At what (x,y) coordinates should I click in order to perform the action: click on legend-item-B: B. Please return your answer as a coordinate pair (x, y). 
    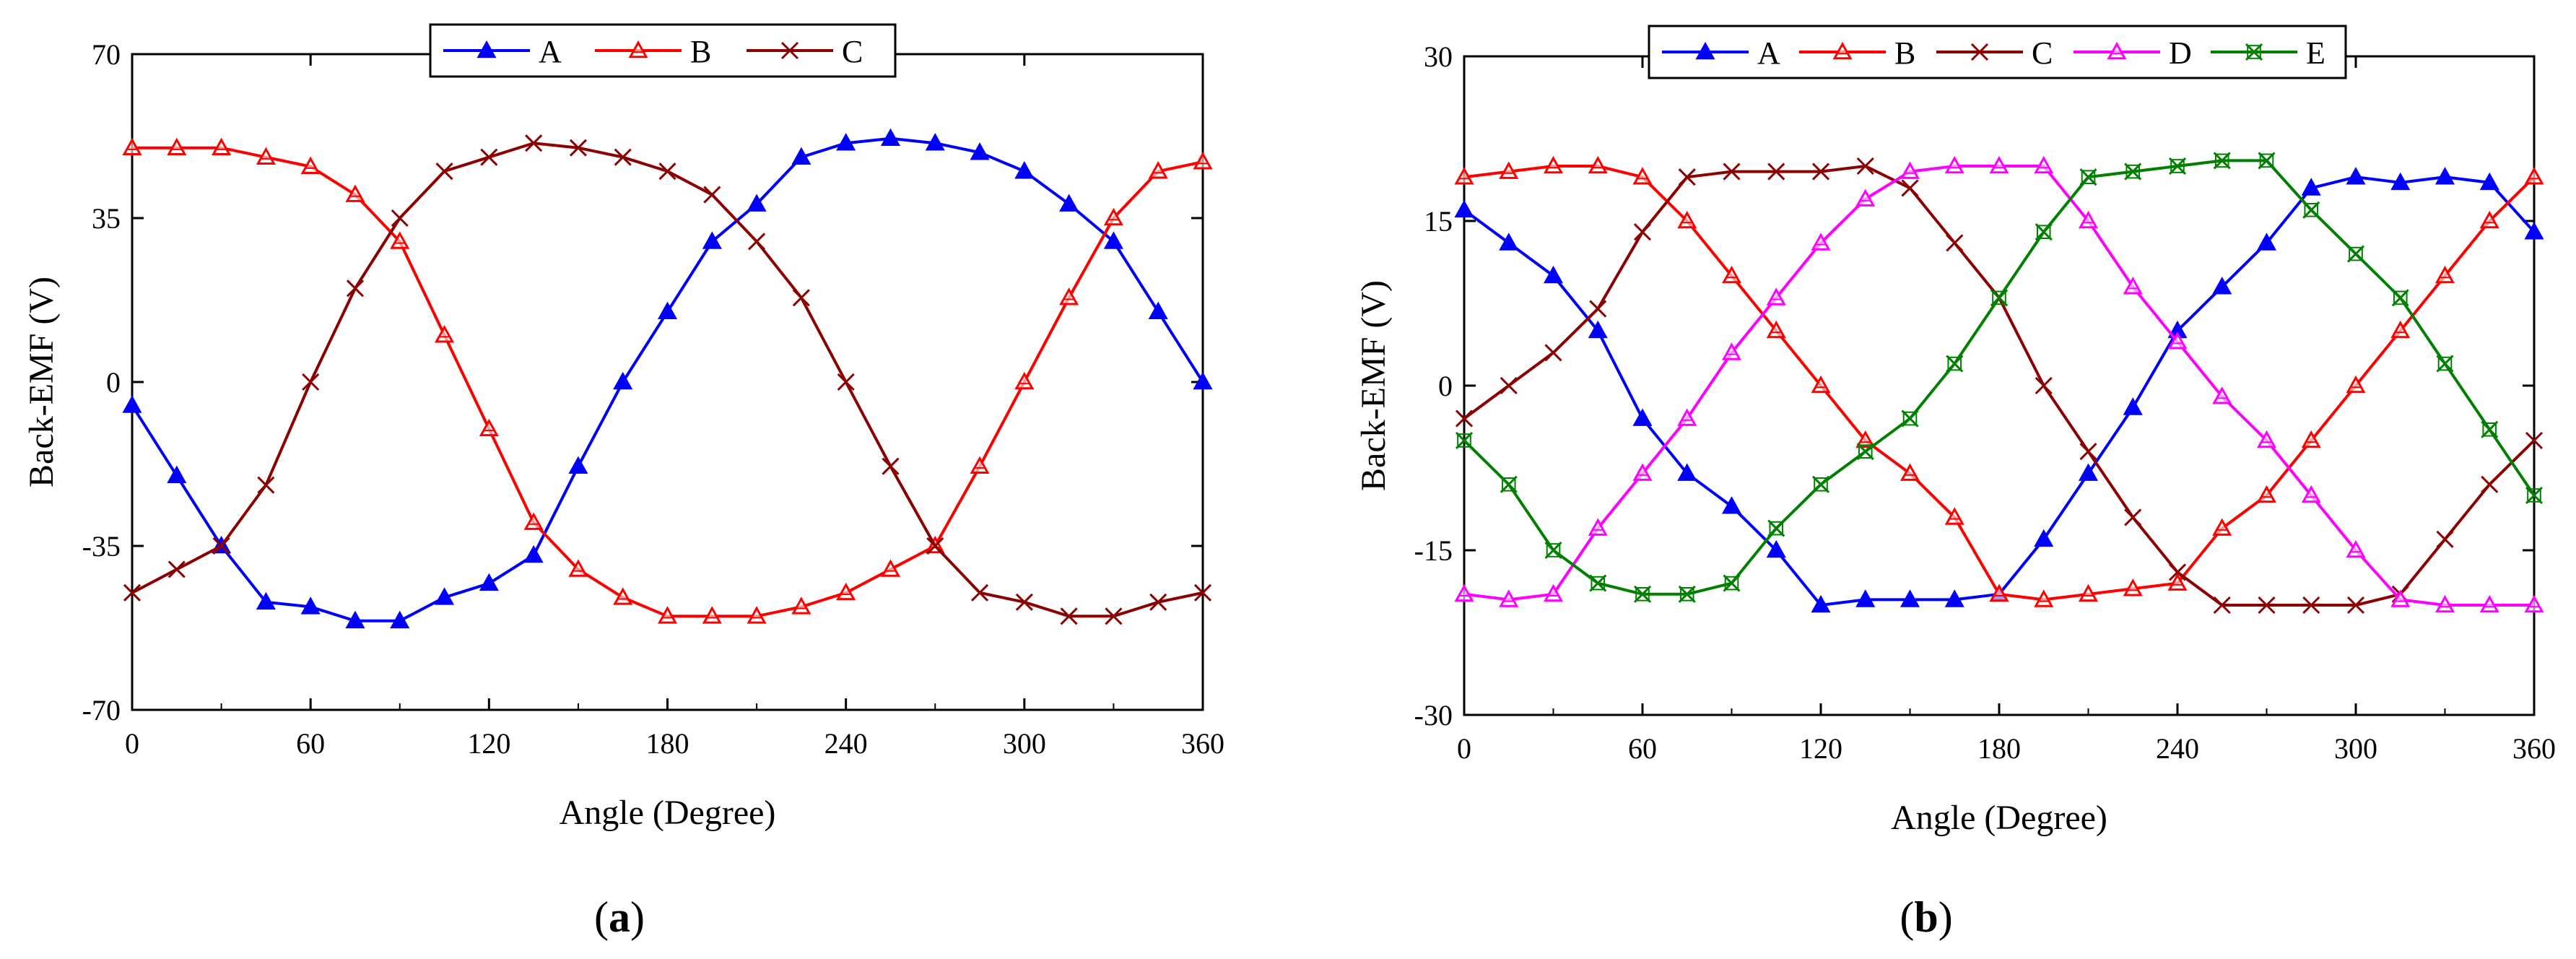
    Looking at the image, I should click on (1857, 53).